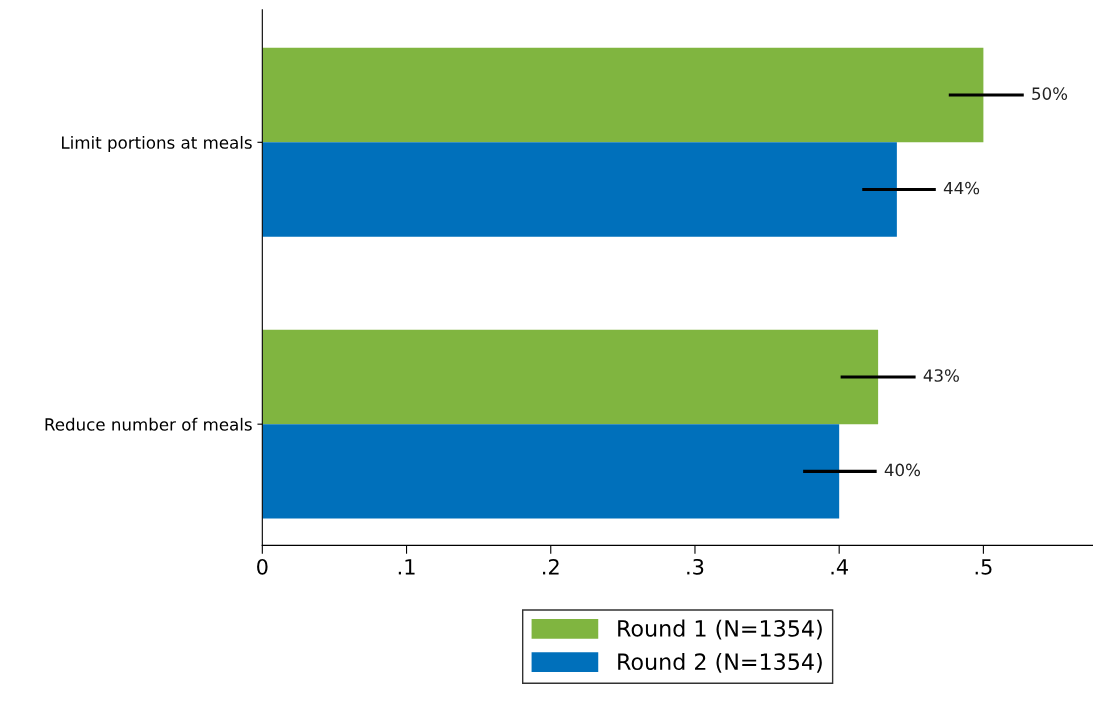  What do you see at coordinates (961, 188) in the screenshot?
I see `data-label: 44%` at bounding box center [961, 188].